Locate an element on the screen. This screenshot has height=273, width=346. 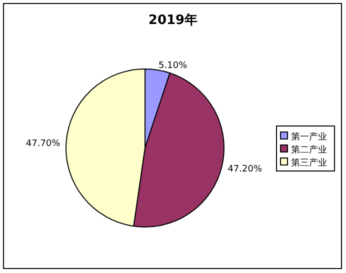
legend-label: 第一产业 is located at coordinates (309, 137).